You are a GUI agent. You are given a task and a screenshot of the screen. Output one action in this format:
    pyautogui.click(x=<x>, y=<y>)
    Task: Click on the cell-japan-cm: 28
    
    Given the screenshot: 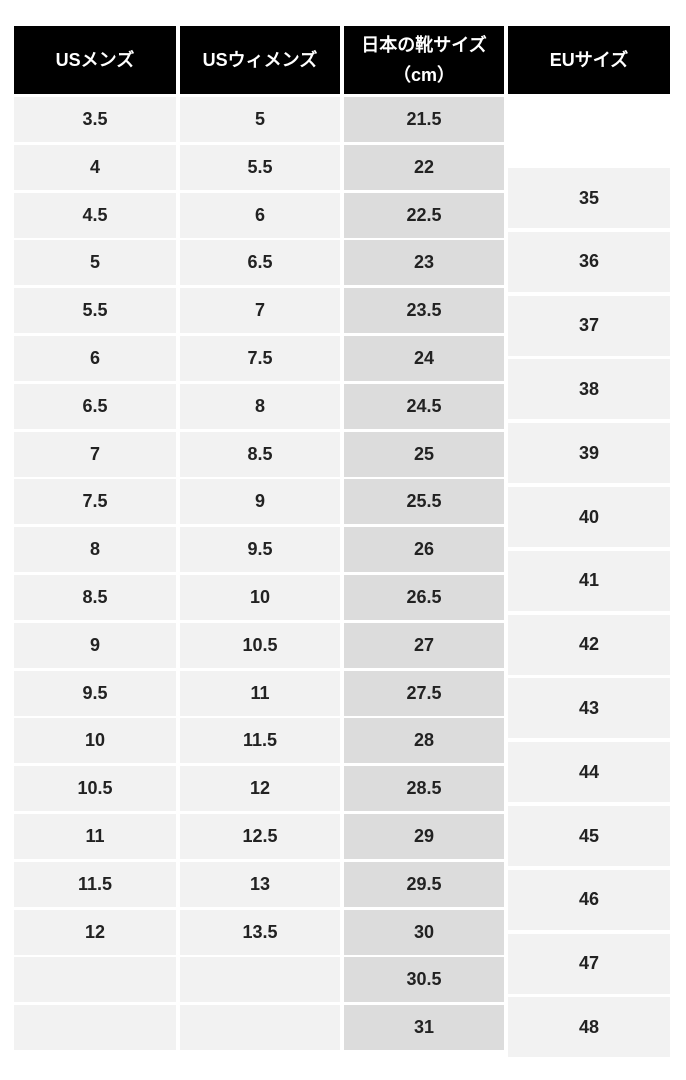 What is the action you would take?
    pyautogui.click(x=424, y=741)
    